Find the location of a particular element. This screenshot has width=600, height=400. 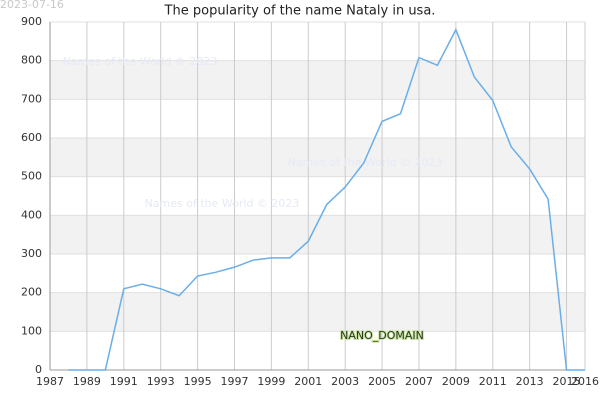

date-stamp: 2023-07-16 is located at coordinates (32, 5).